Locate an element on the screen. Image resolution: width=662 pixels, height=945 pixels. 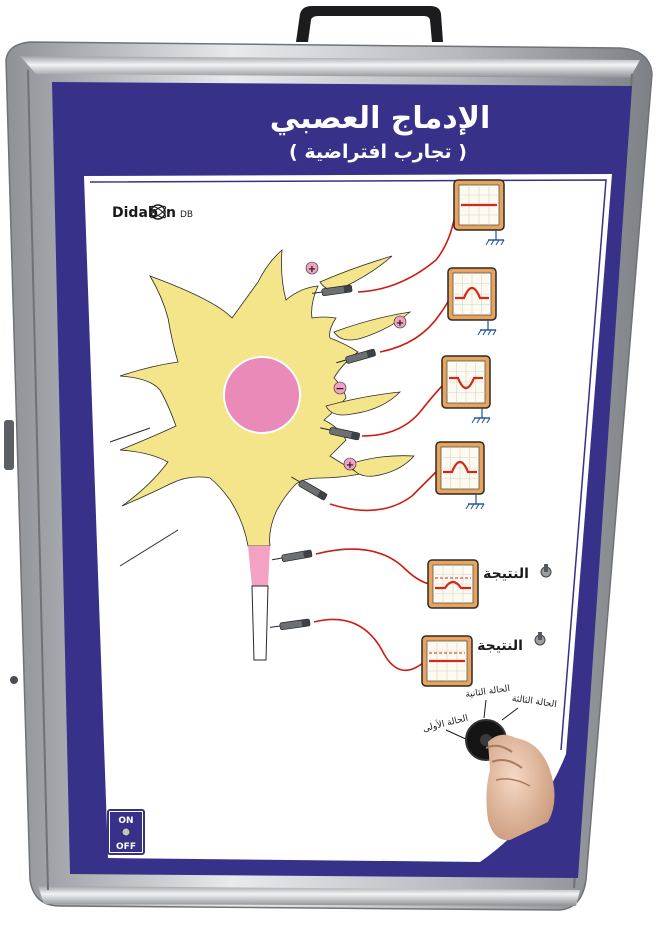
hinge-pin is located at coordinates (14, 680).